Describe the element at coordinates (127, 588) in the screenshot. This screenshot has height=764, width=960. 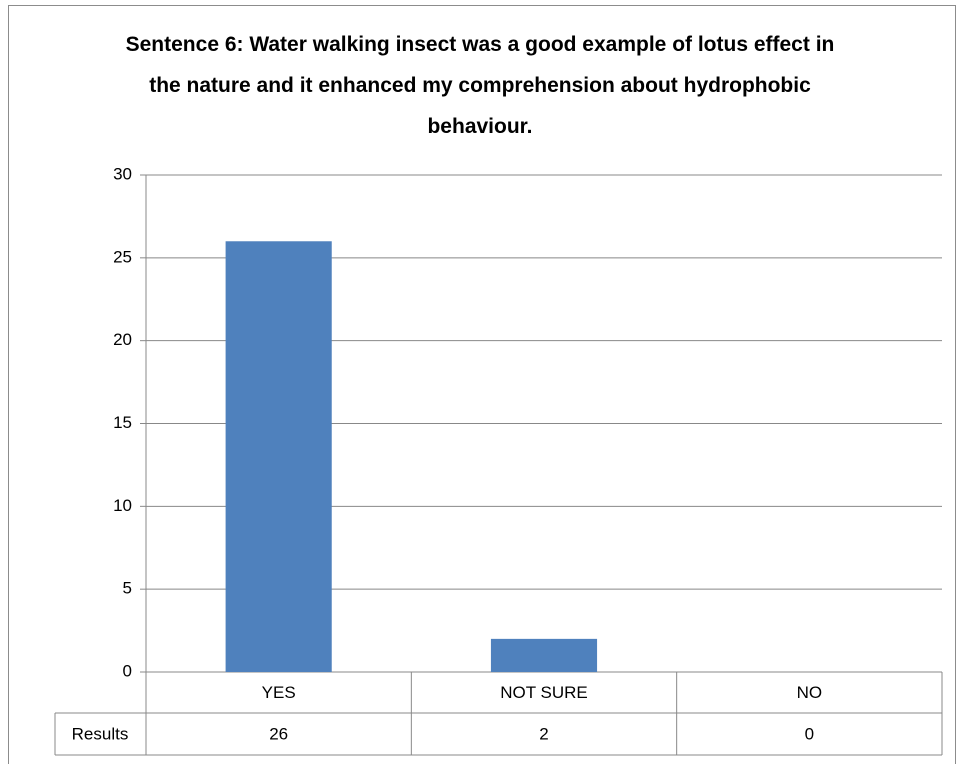
I see `y-tick-label: 5` at that location.